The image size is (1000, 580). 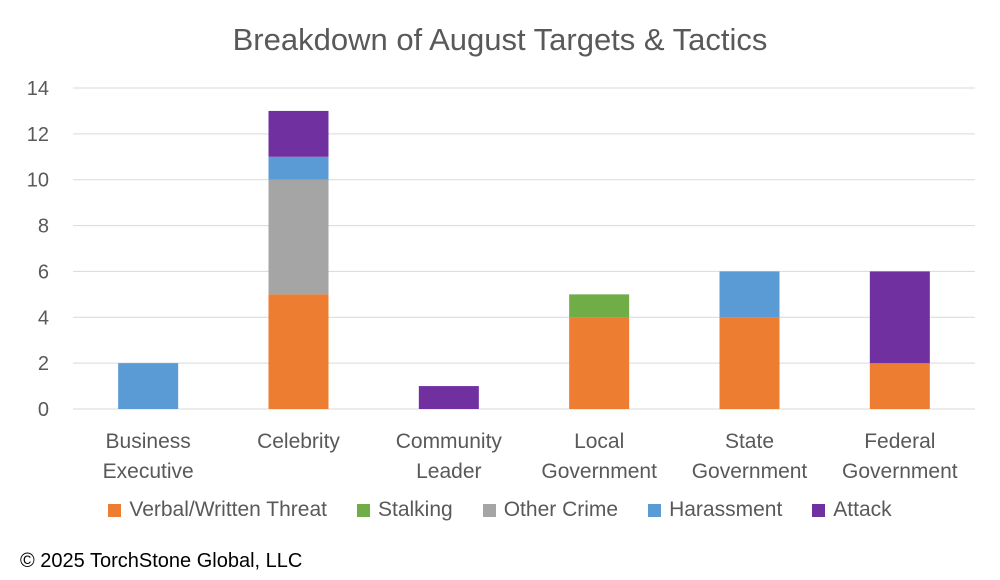 What do you see at coordinates (38, 181) in the screenshot?
I see `y-tick-label: 10` at bounding box center [38, 181].